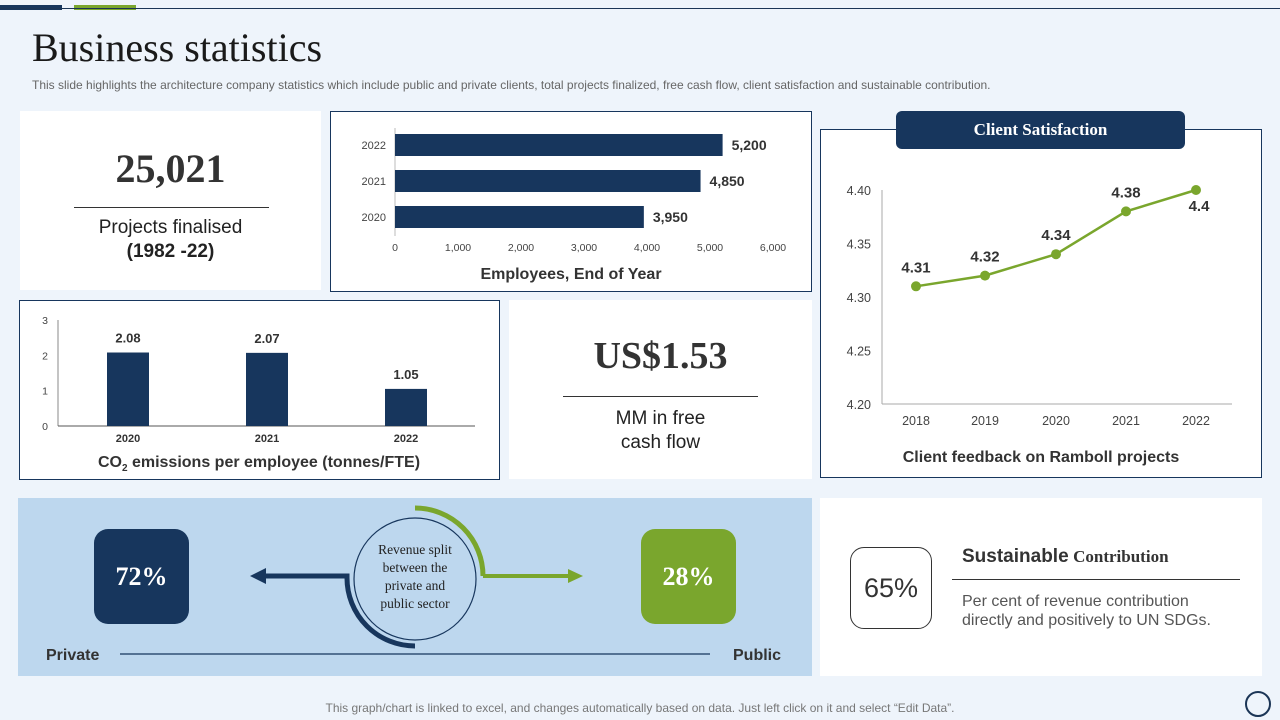 This screenshot has height=720, width=1280. I want to click on cs-point-2019, so click(985, 275).